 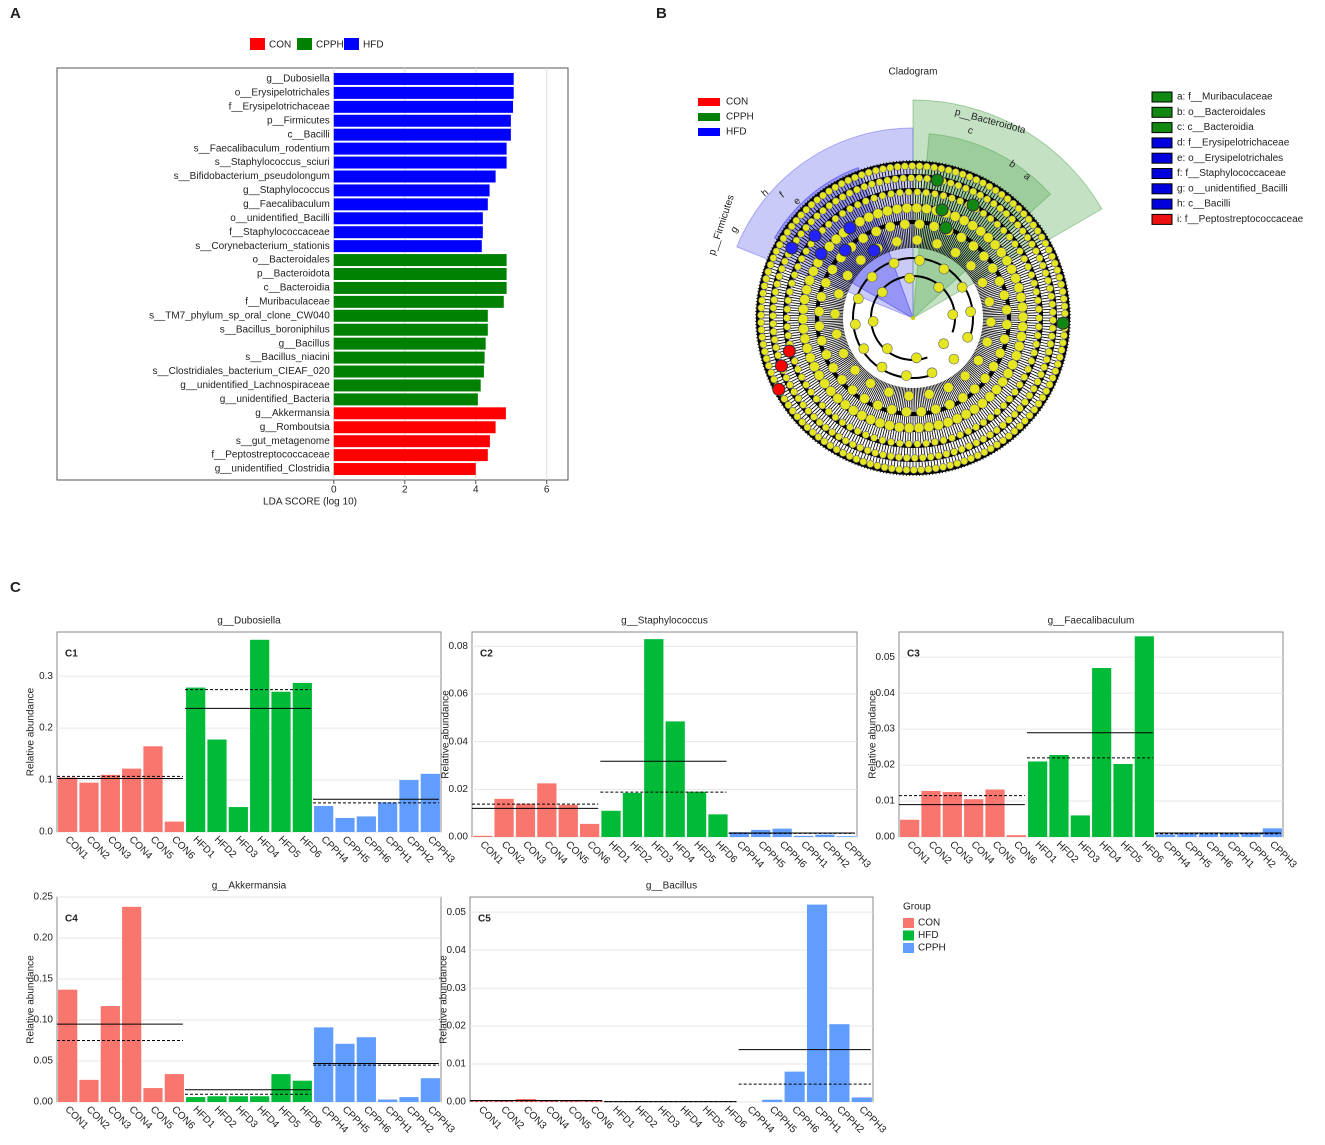 I want to click on key-label: d: f__Erysipelotrichaceae, so click(x=1233, y=143).